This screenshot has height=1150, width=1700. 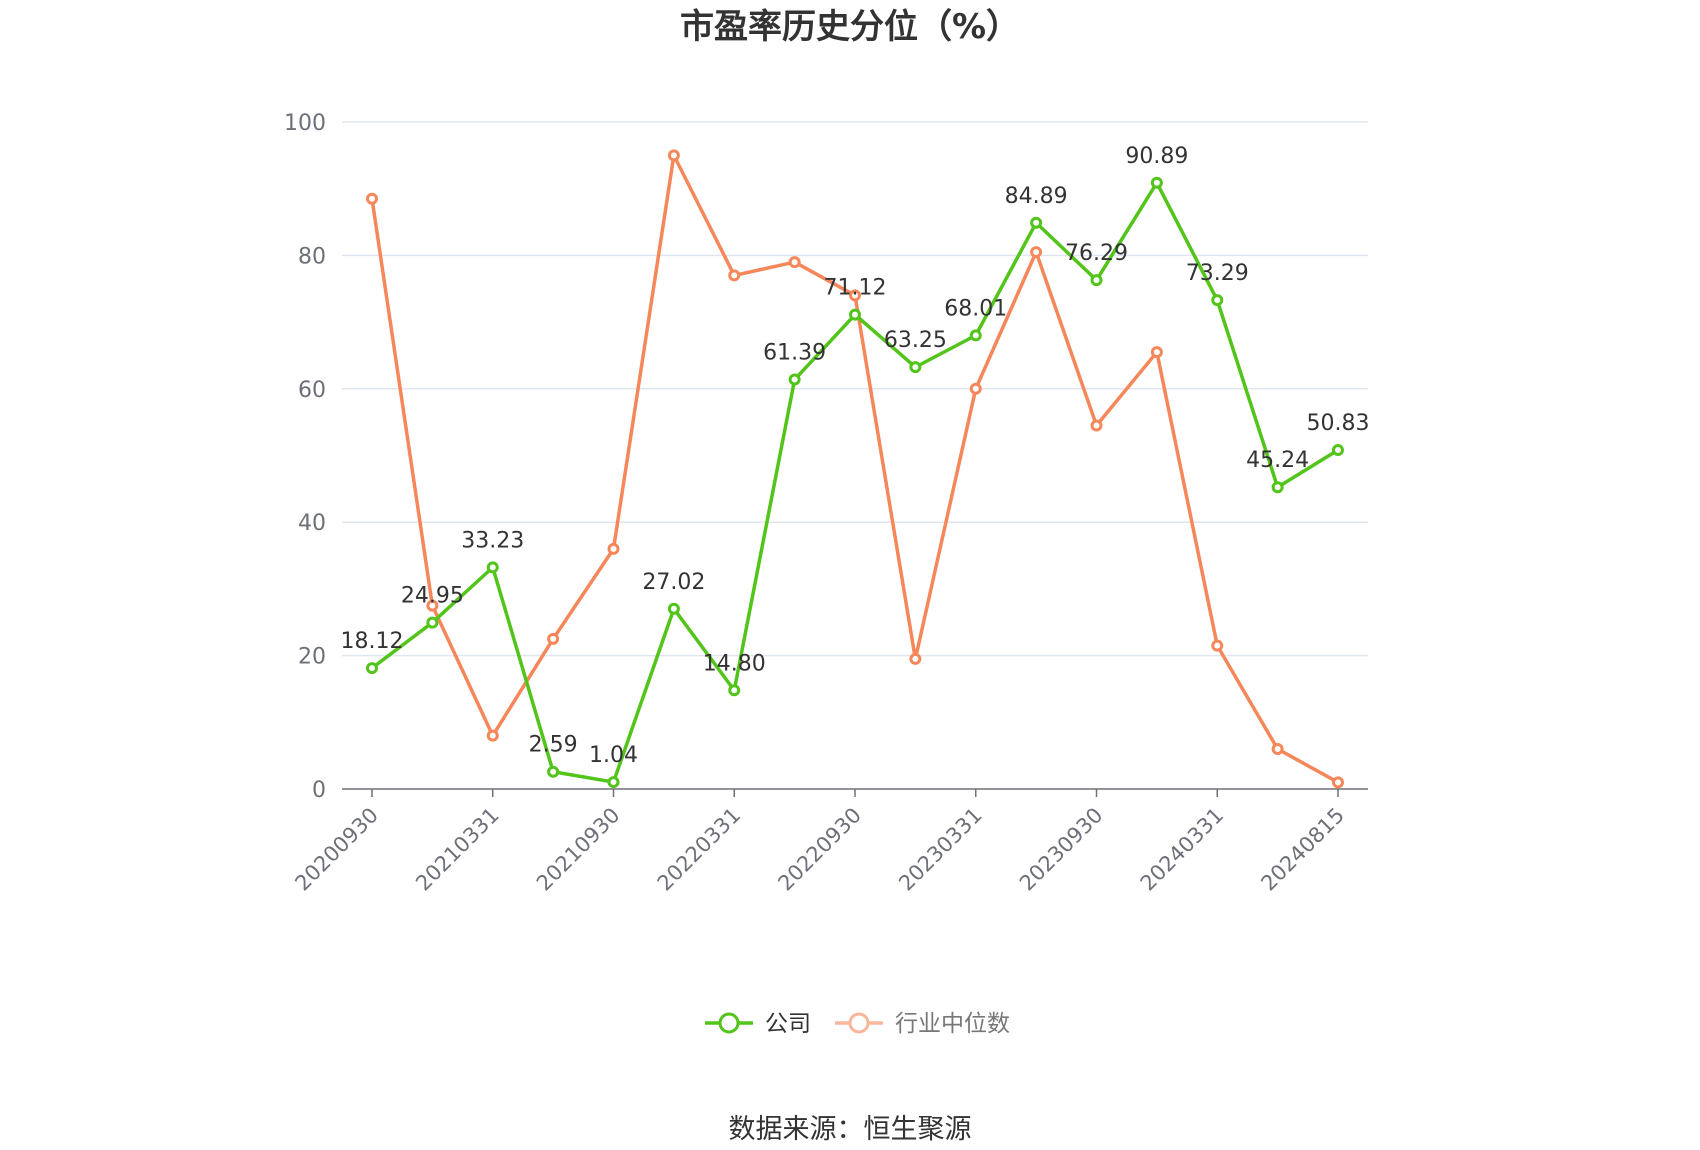 What do you see at coordinates (312, 523) in the screenshot?
I see `y-tick-label: 40` at bounding box center [312, 523].